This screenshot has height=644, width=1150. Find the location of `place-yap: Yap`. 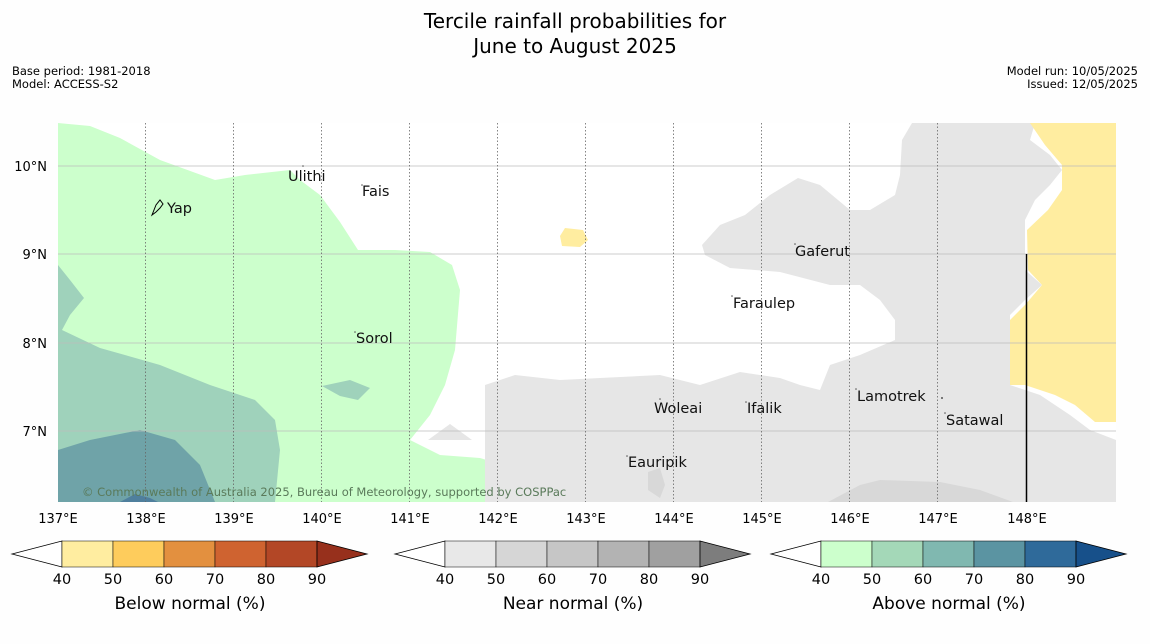

place-yap: Yap is located at coordinates (179, 209).